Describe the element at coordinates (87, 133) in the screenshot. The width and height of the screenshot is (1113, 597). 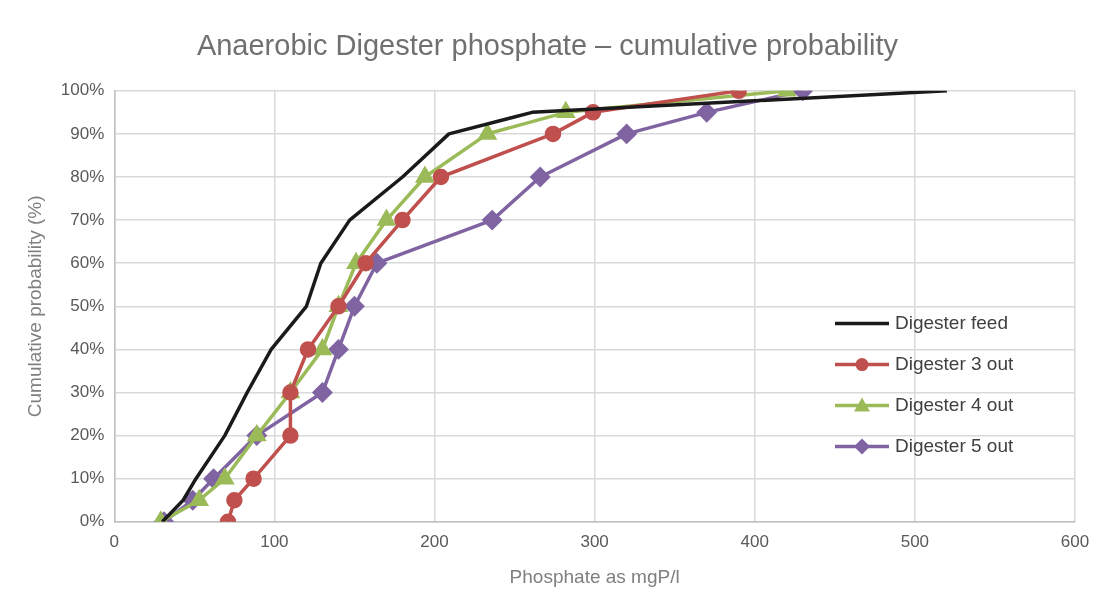
I see `y-tick-label: 90%` at that location.